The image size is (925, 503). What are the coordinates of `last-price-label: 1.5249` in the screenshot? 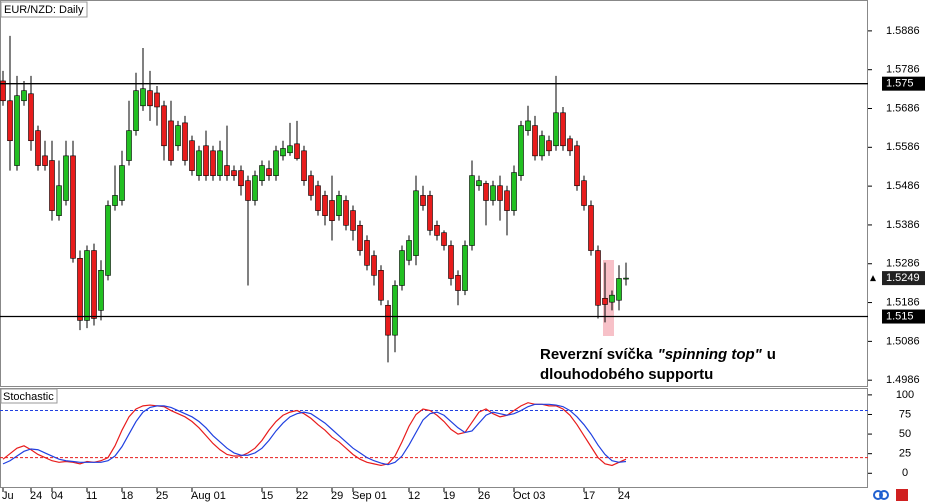 It's located at (903, 278).